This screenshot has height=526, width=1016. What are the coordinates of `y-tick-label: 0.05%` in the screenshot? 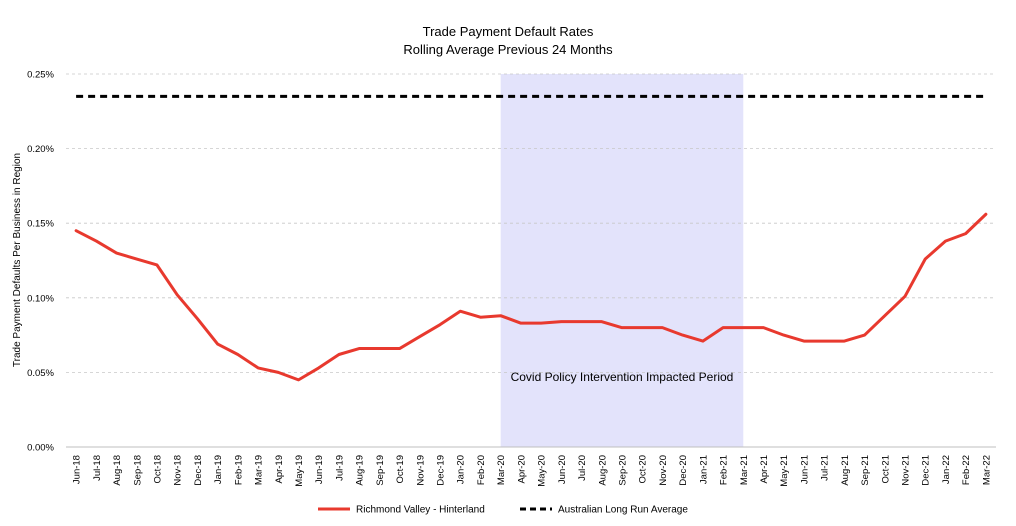 It's located at (40, 373).